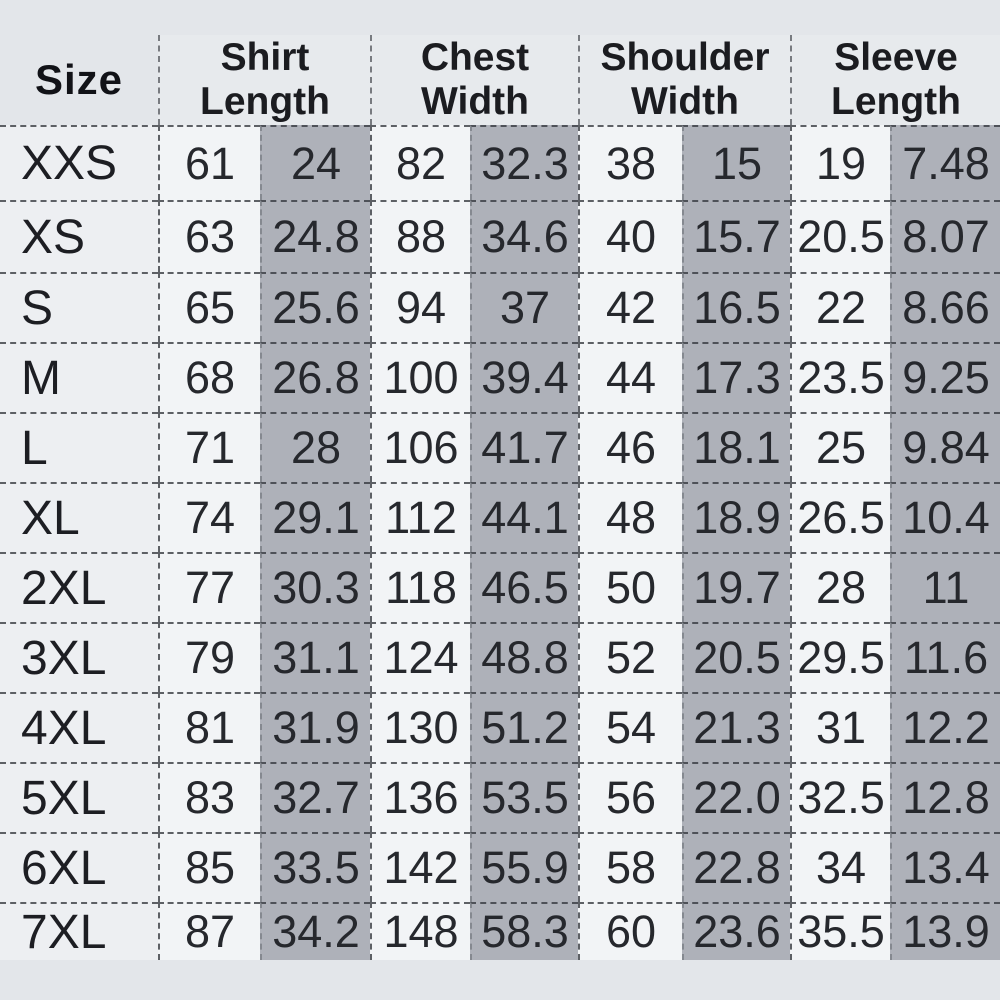 This screenshot has width=1000, height=1000. Describe the element at coordinates (630, 657) in the screenshot. I see `table-cell: 52` at that location.